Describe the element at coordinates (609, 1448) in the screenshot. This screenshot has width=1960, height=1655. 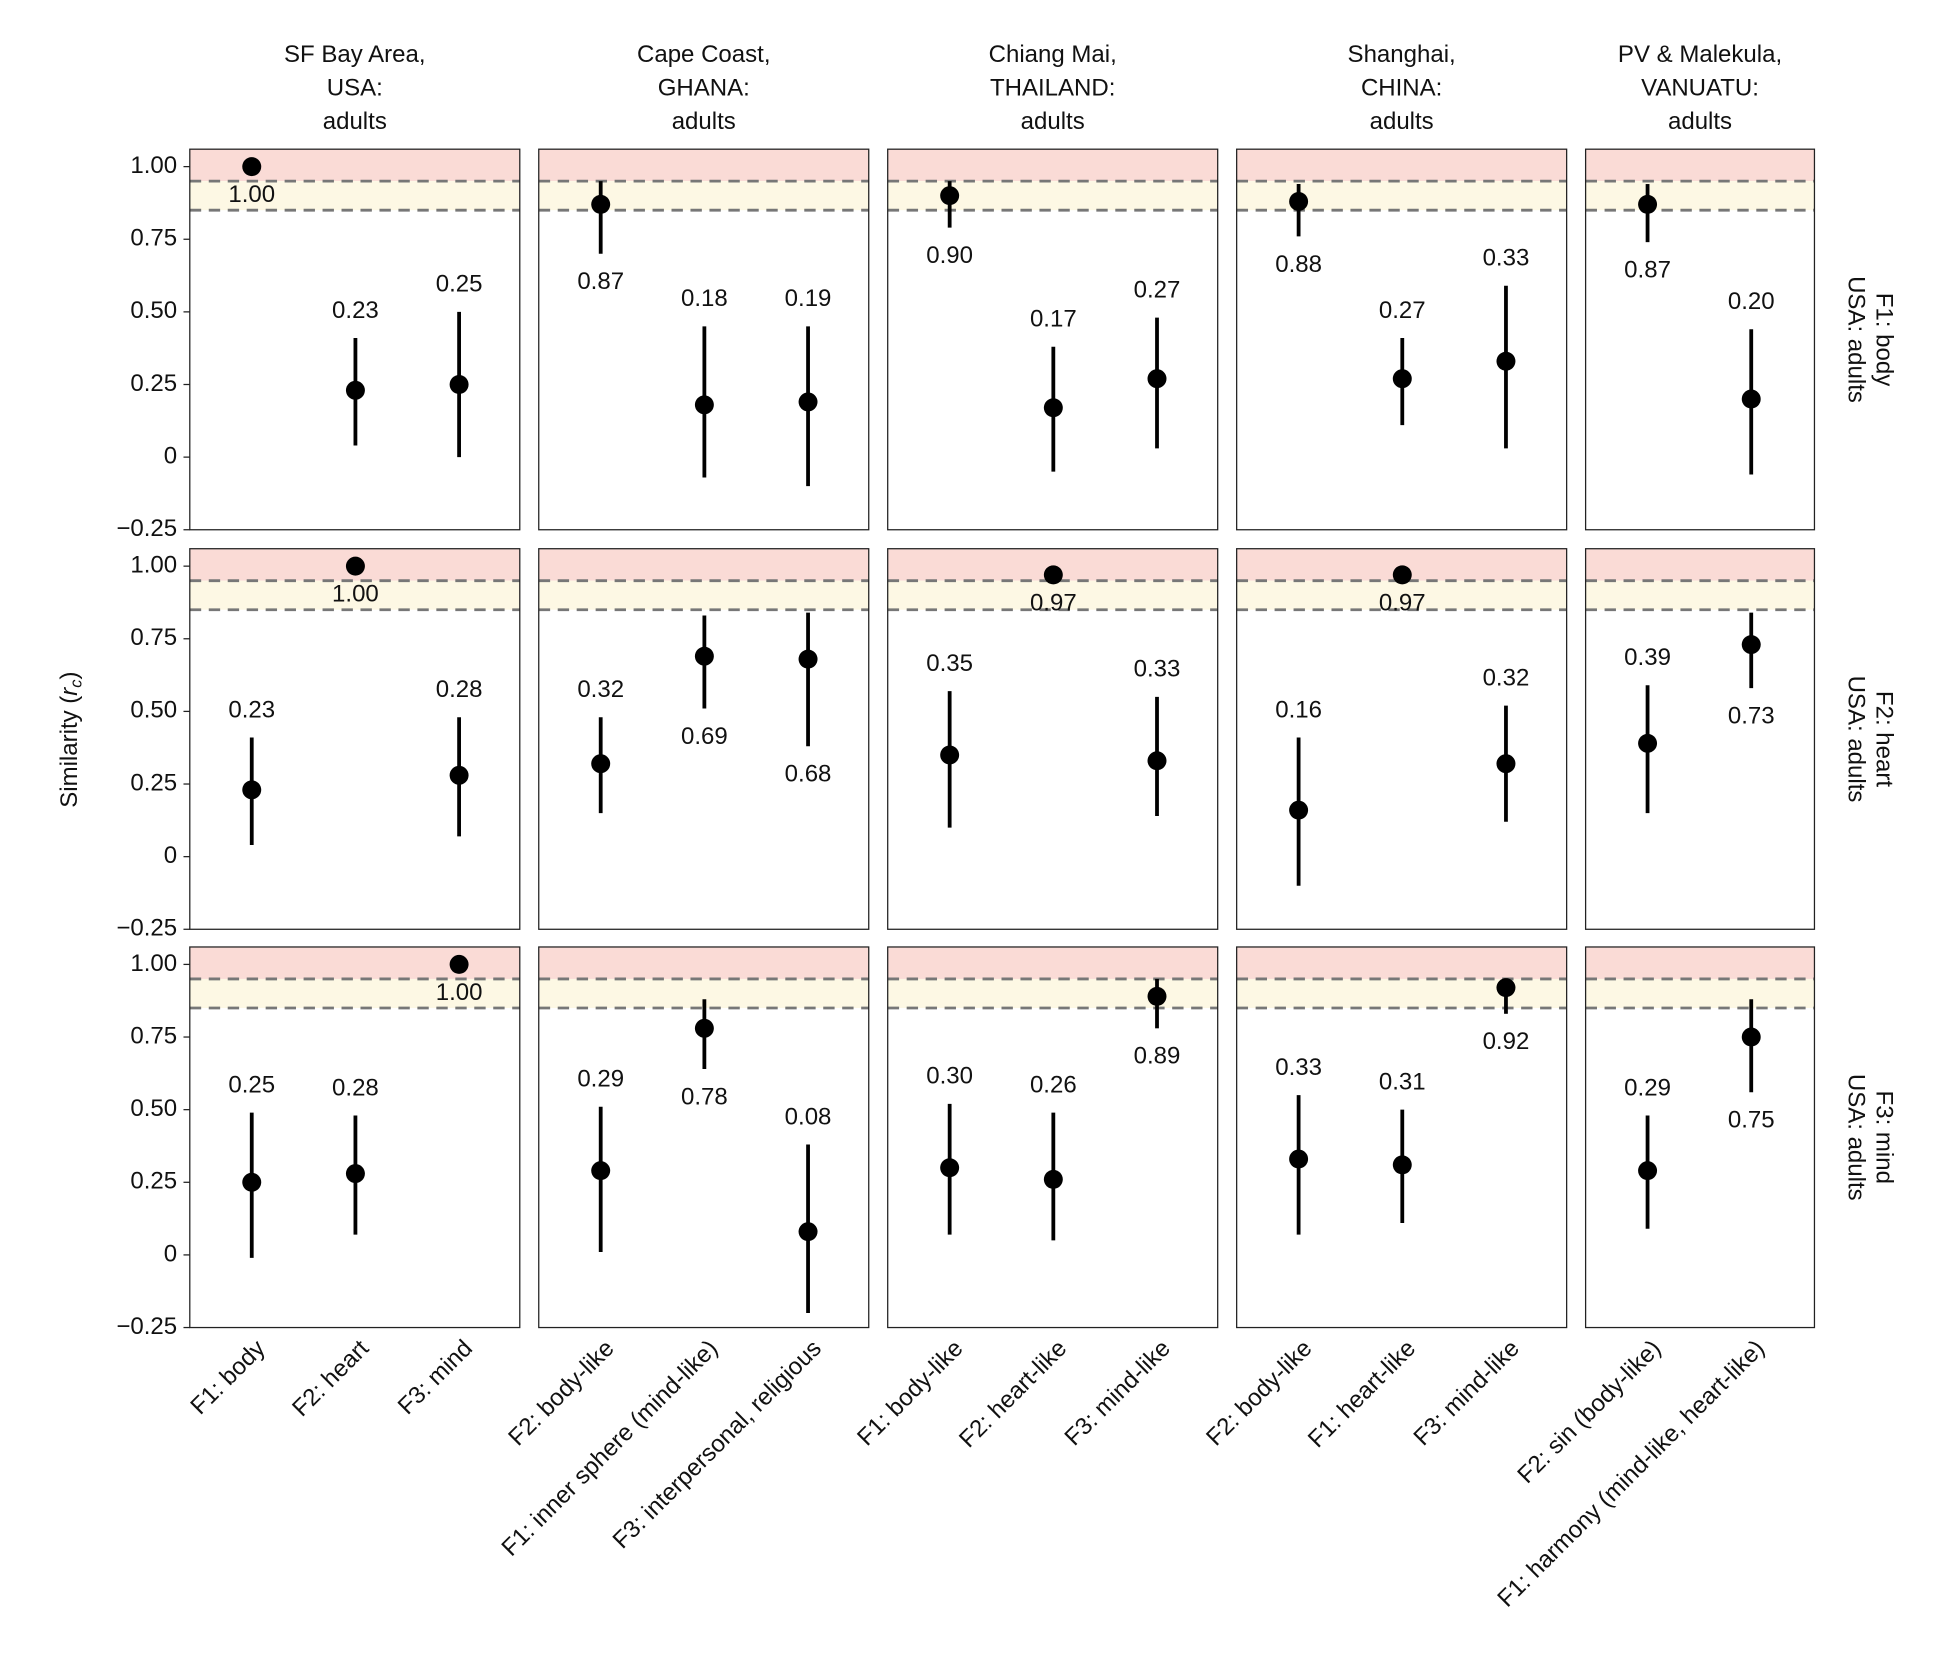
I see `x-tick-label: F1: inner sphere (mind-like)` at that location.